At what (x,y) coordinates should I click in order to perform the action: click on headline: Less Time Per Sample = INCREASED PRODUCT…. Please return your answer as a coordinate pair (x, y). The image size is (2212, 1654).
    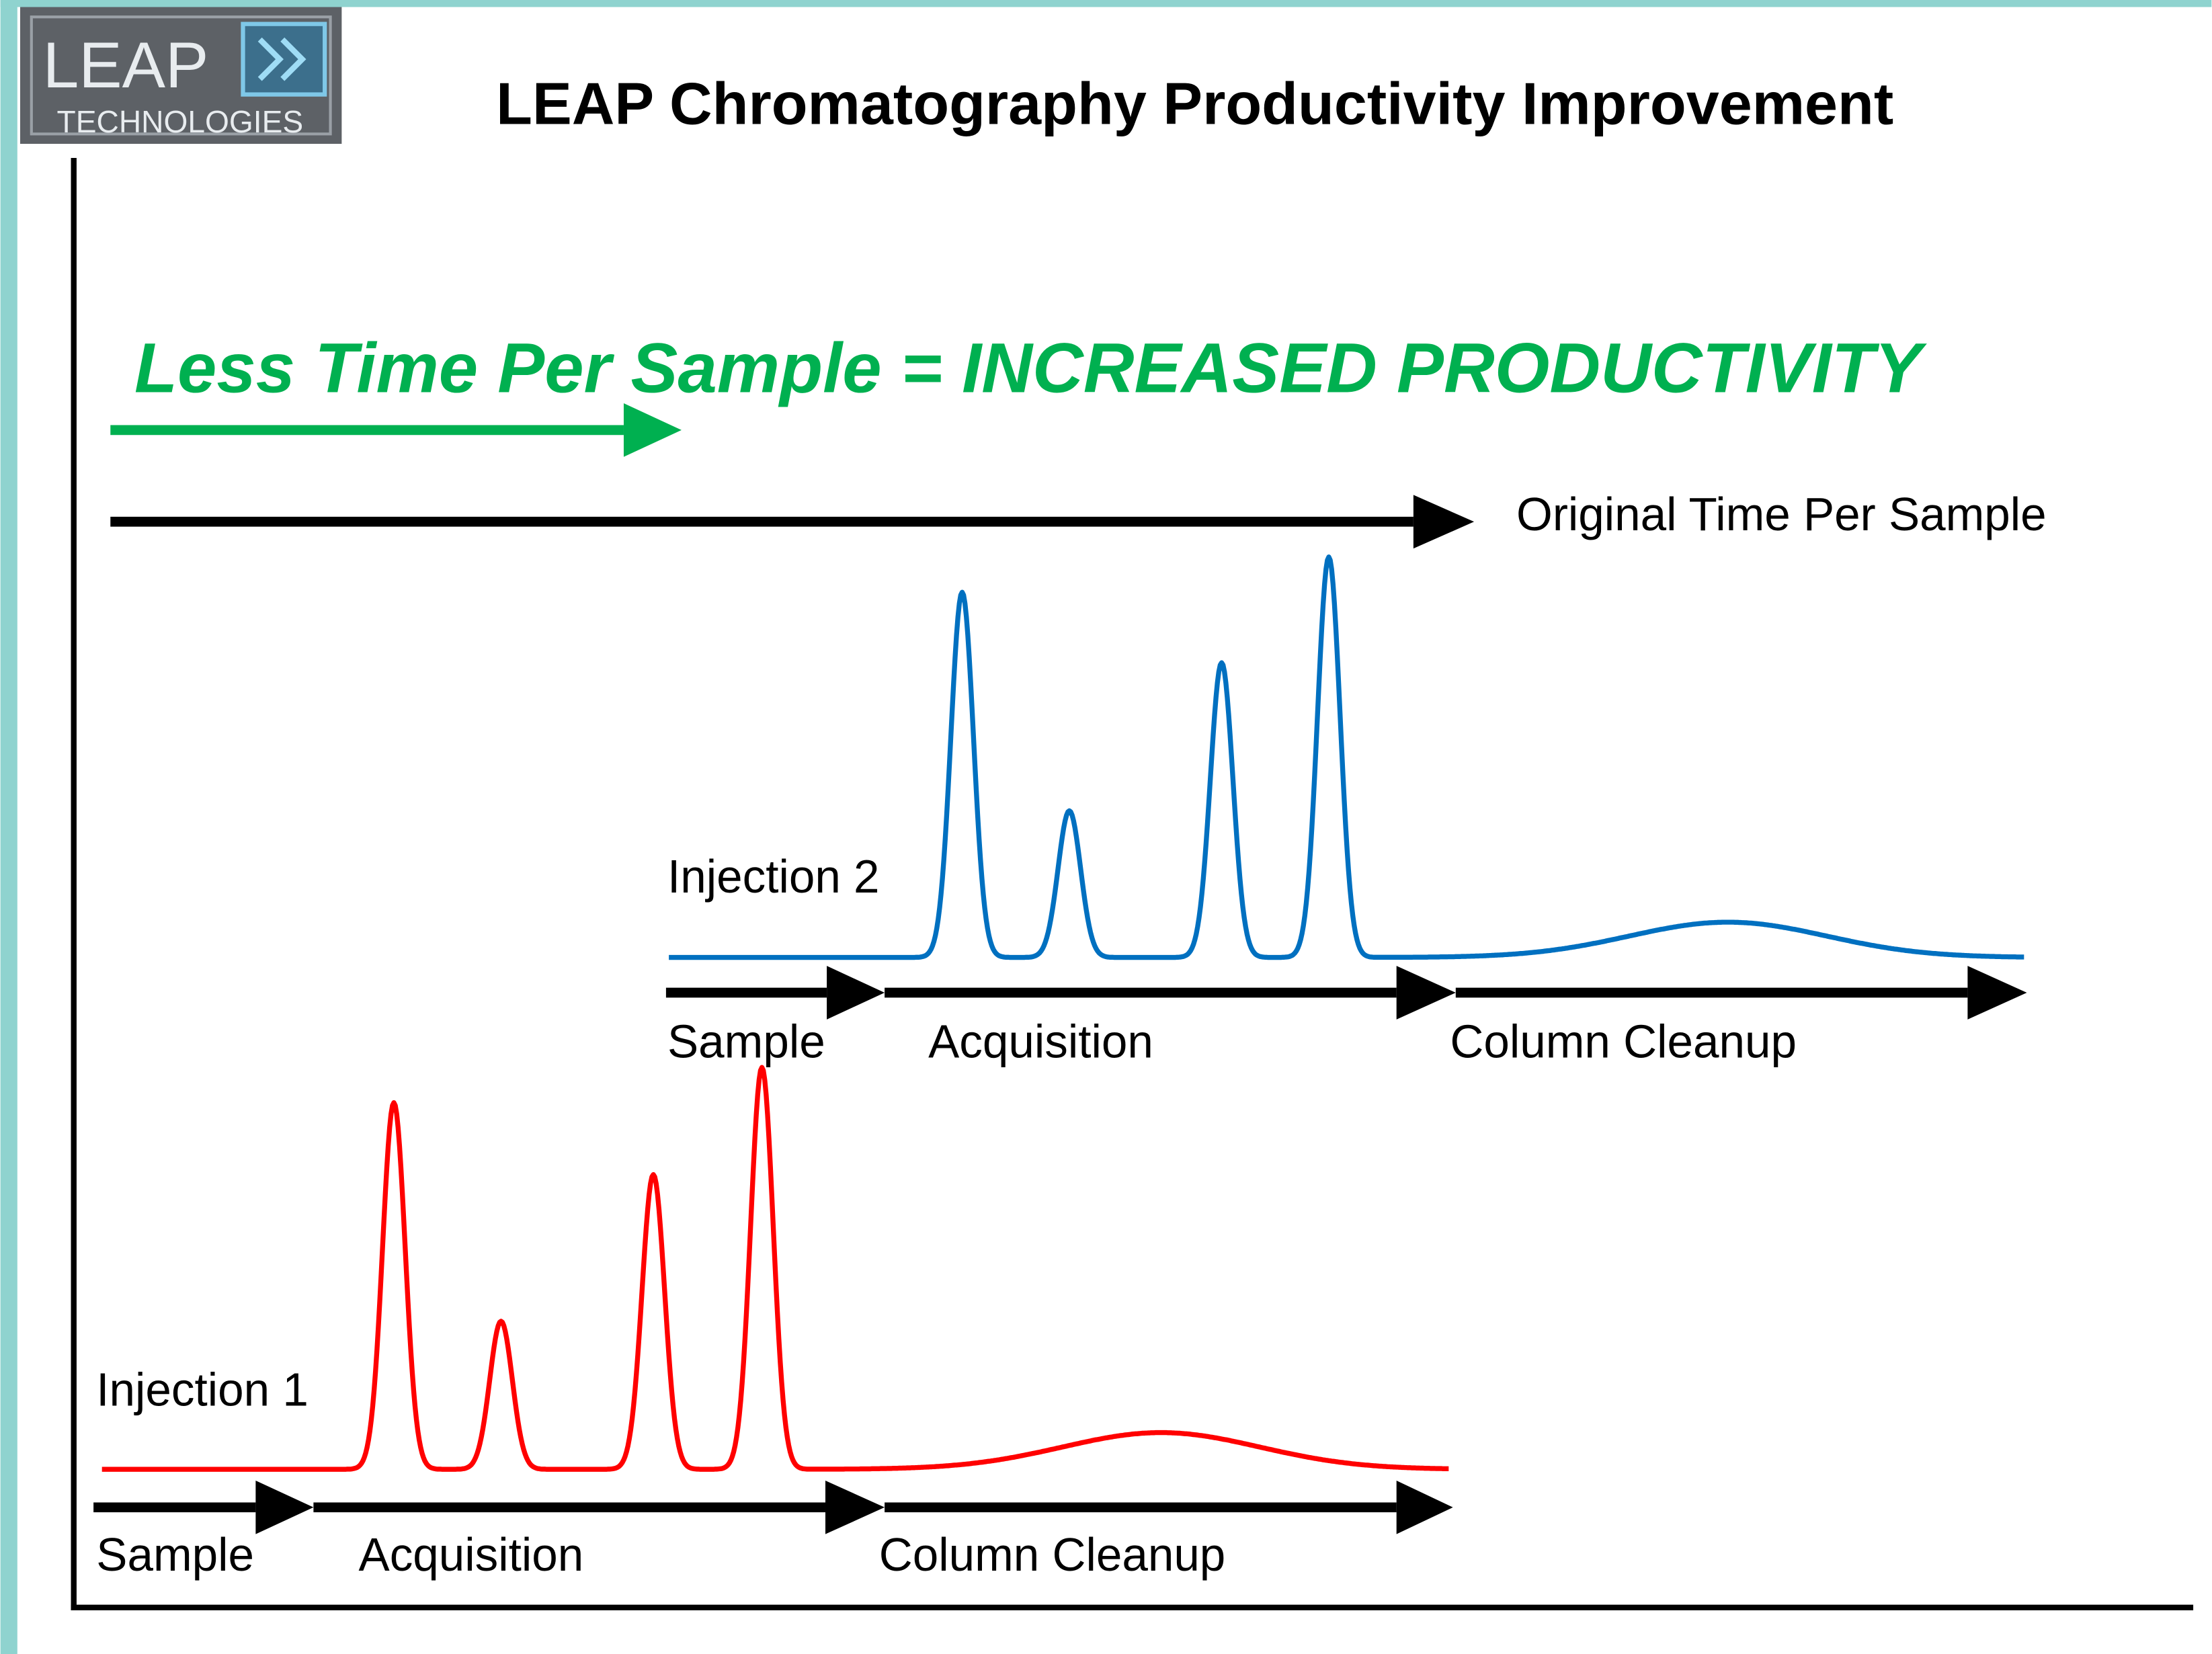
    Looking at the image, I should click on (1030, 368).